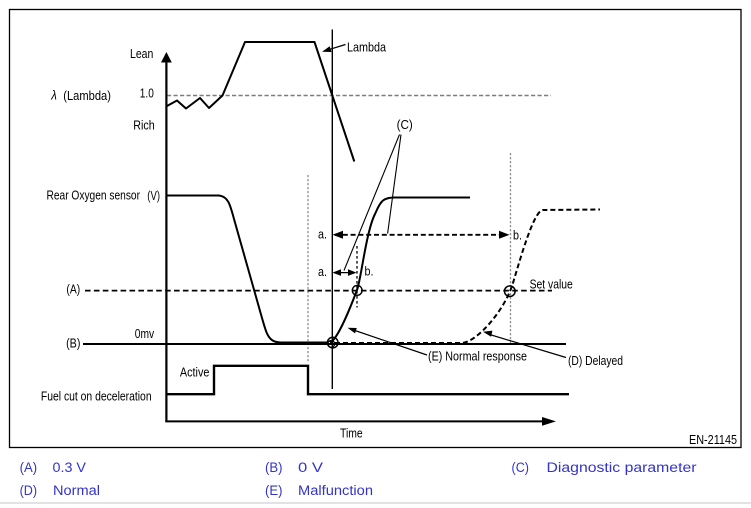 Image resolution: width=751 pixels, height=508 pixels. Describe the element at coordinates (713, 439) in the screenshot. I see `svg-text: EN-21145` at that location.